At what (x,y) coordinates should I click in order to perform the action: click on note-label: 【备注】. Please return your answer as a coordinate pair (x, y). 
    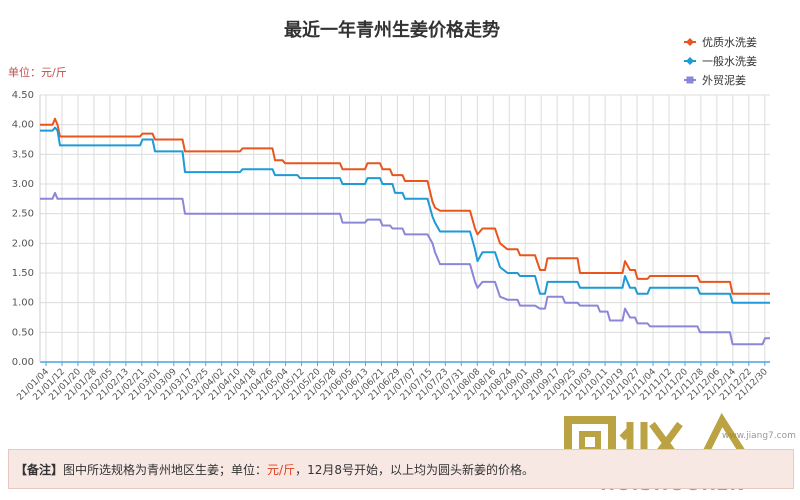
    Looking at the image, I should click on (39, 469).